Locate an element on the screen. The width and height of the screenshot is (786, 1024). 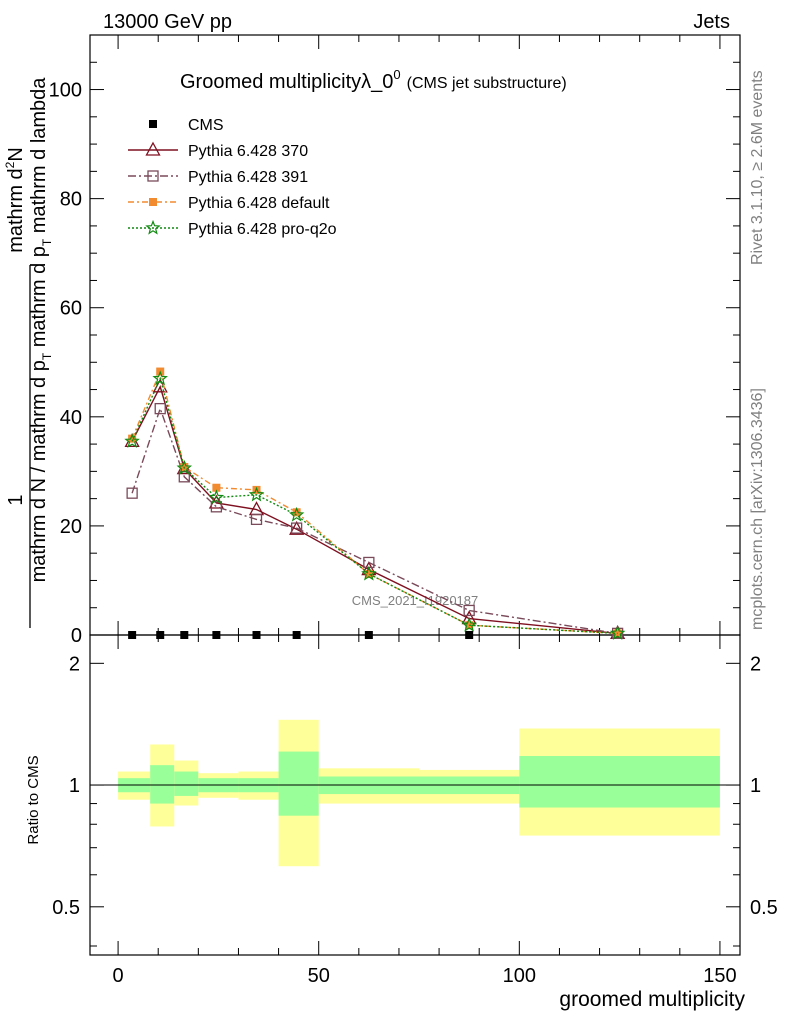
legend-label-1: Pythia 6.428 370 is located at coordinates (248, 151).